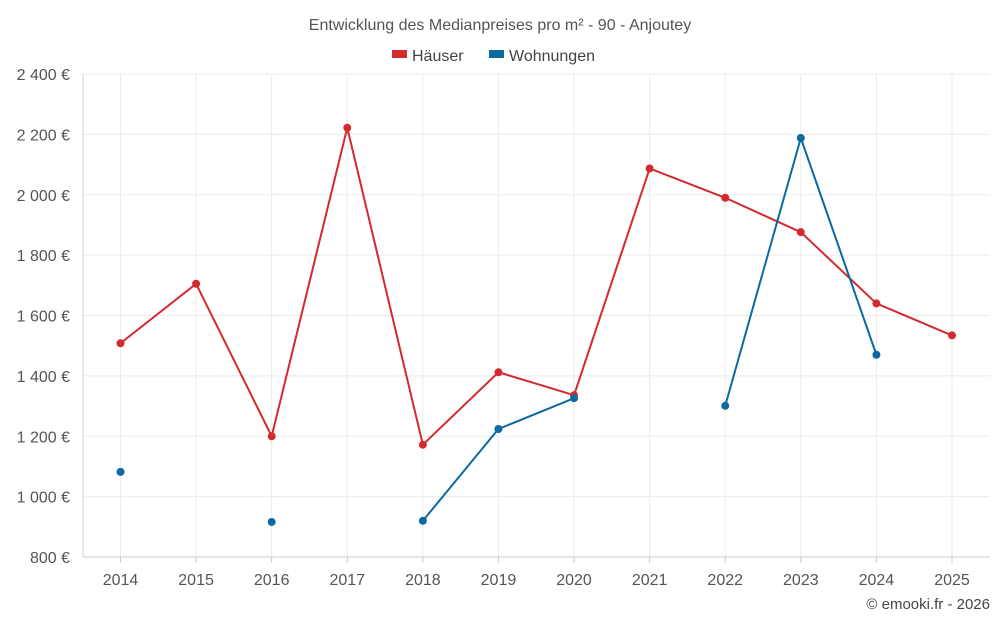  Describe the element at coordinates (952, 580) in the screenshot. I see `x-tick-label: 2025` at that location.